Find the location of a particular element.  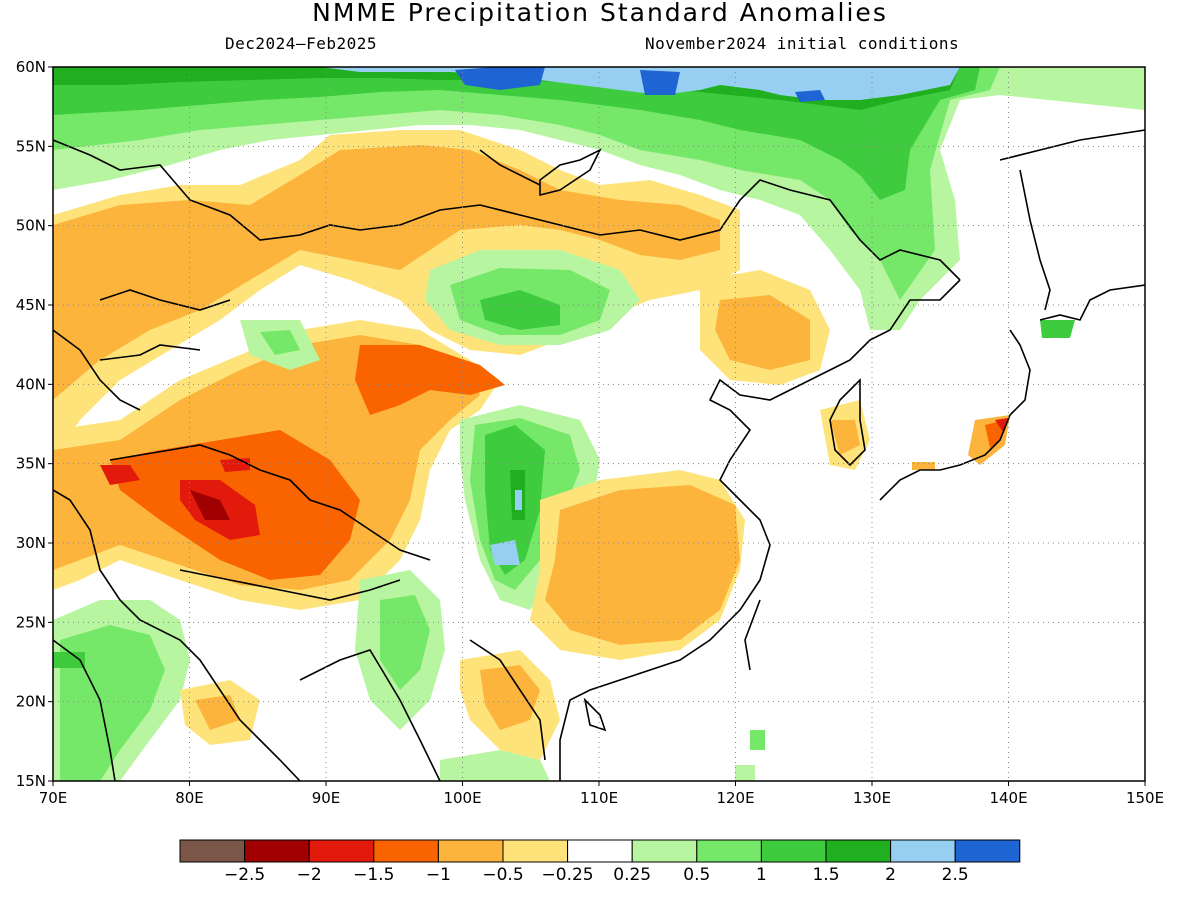

colorbar-label: 1.5 is located at coordinates (825, 875).